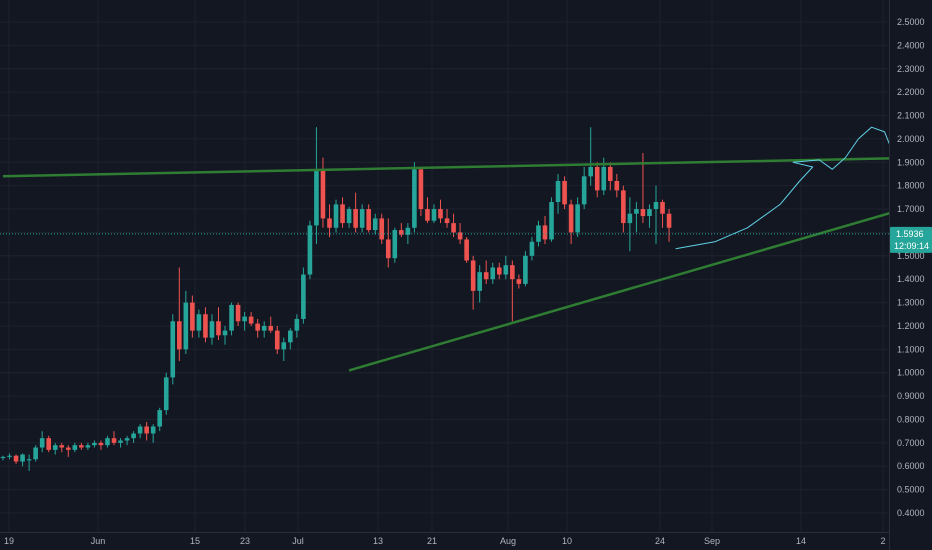  I want to click on time-axis: 19 Jun 15 23 Jul 13 21 Aug 10 24 Sep 14 2, so click(444, 541).